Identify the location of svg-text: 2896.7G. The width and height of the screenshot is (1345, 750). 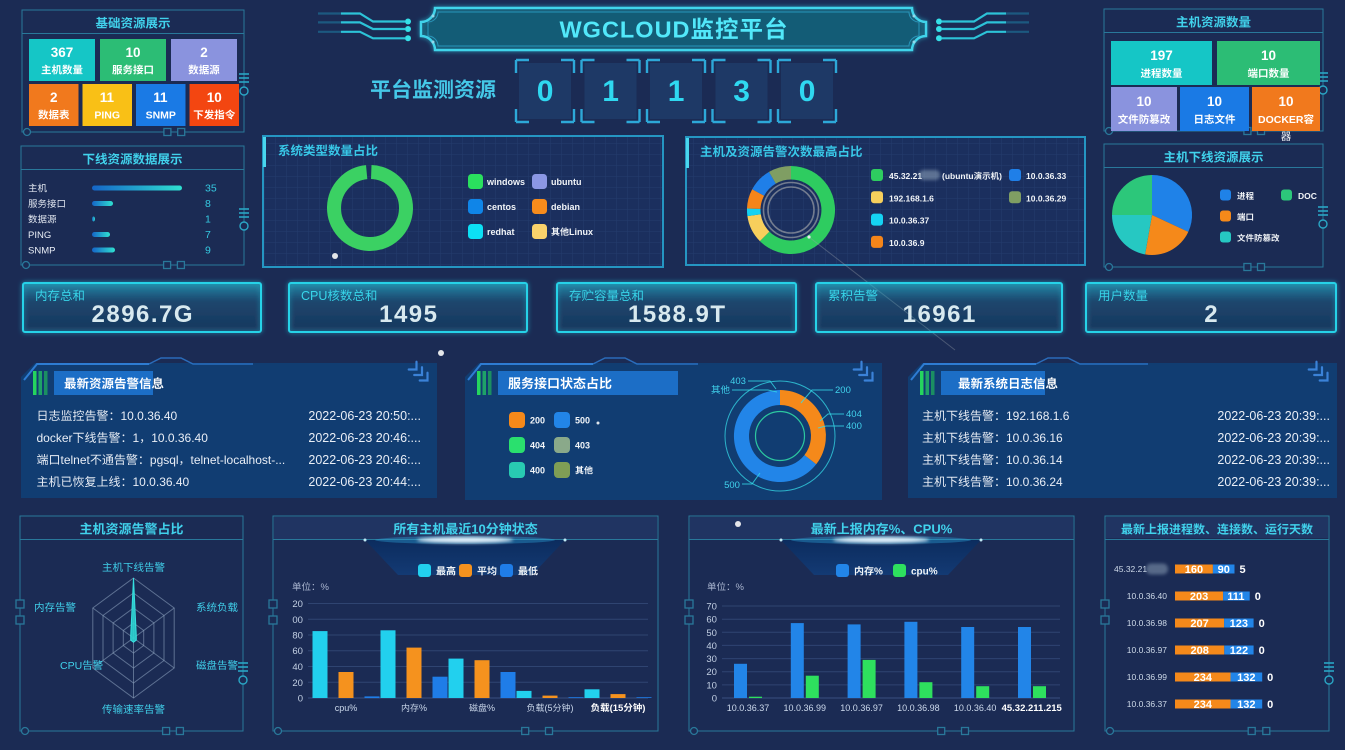
(143, 314).